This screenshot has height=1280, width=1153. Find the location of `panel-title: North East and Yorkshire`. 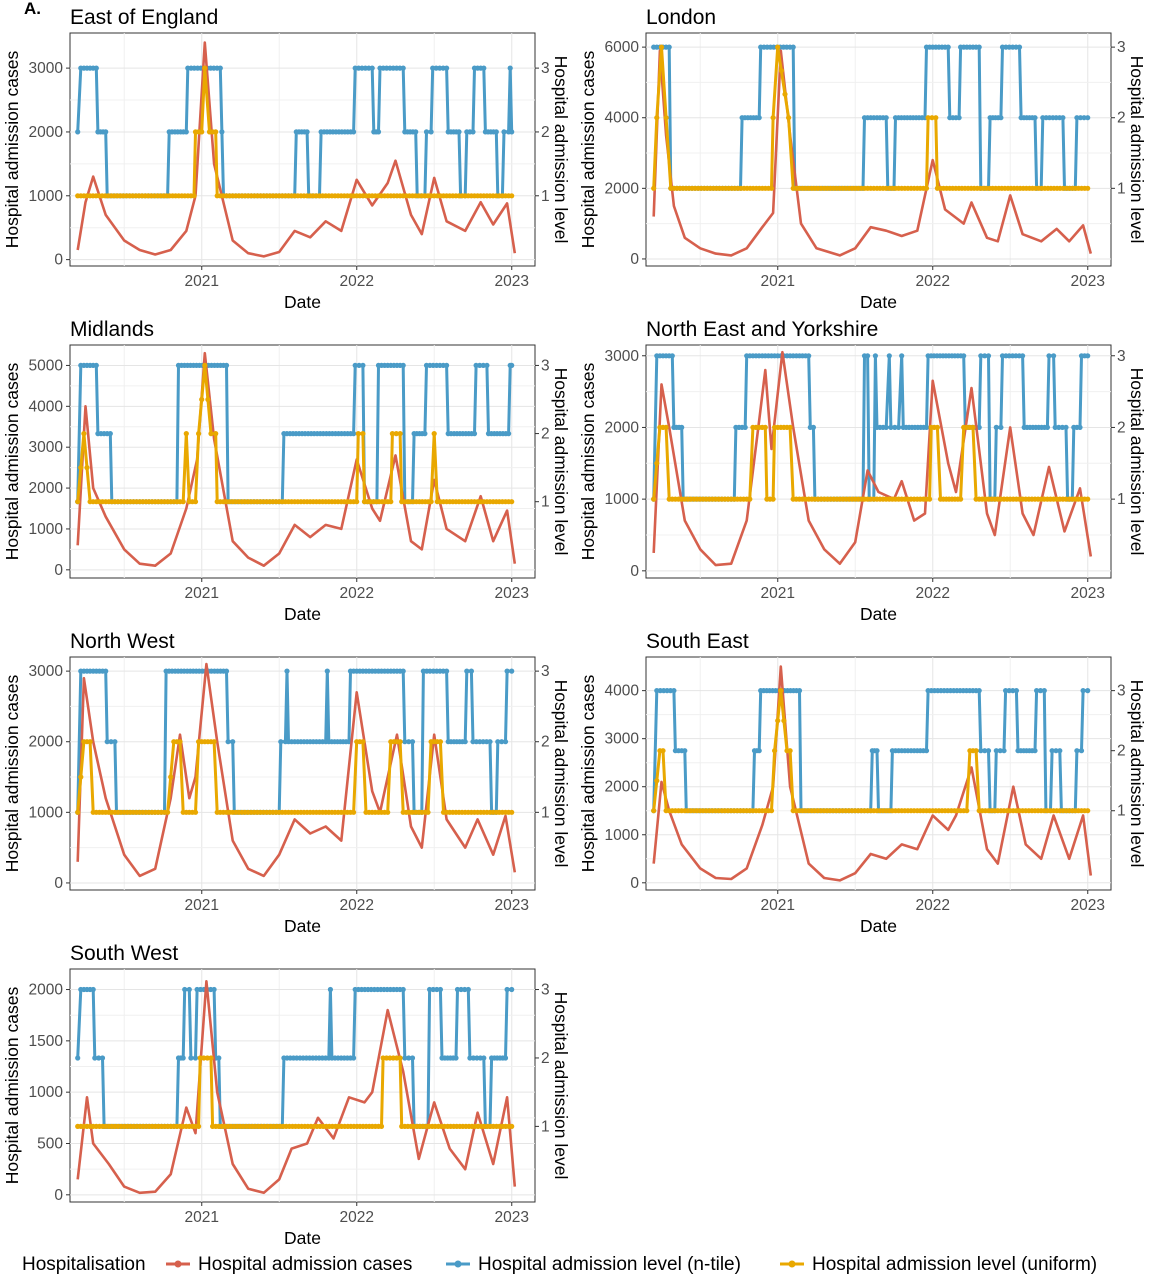

panel-title: North East and Yorkshire is located at coordinates (762, 329).